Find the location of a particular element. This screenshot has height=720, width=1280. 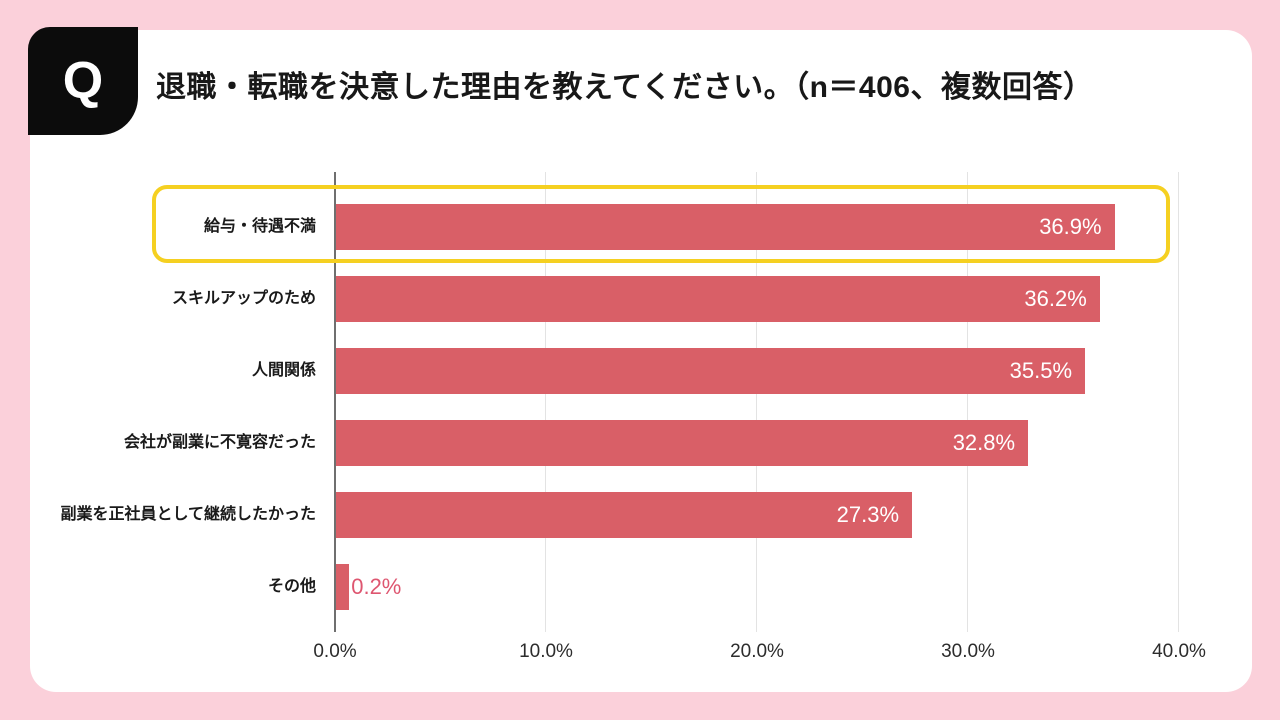

x-tick-label: 20.0% is located at coordinates (757, 651).